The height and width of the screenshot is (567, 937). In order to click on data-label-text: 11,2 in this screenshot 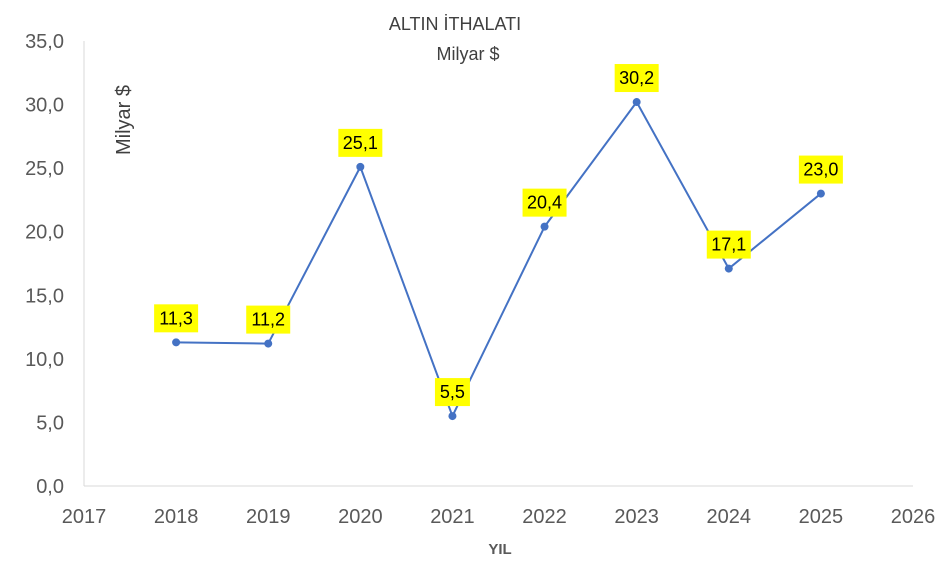, I will do `click(268, 320)`.